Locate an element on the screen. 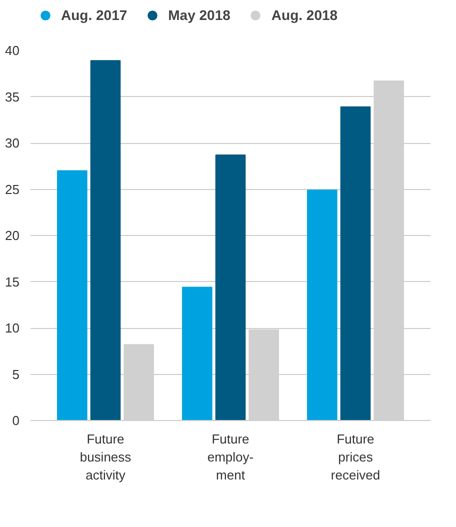 This screenshot has width=456, height=527. x-tick-label: Future employ- ment is located at coordinates (230, 457).